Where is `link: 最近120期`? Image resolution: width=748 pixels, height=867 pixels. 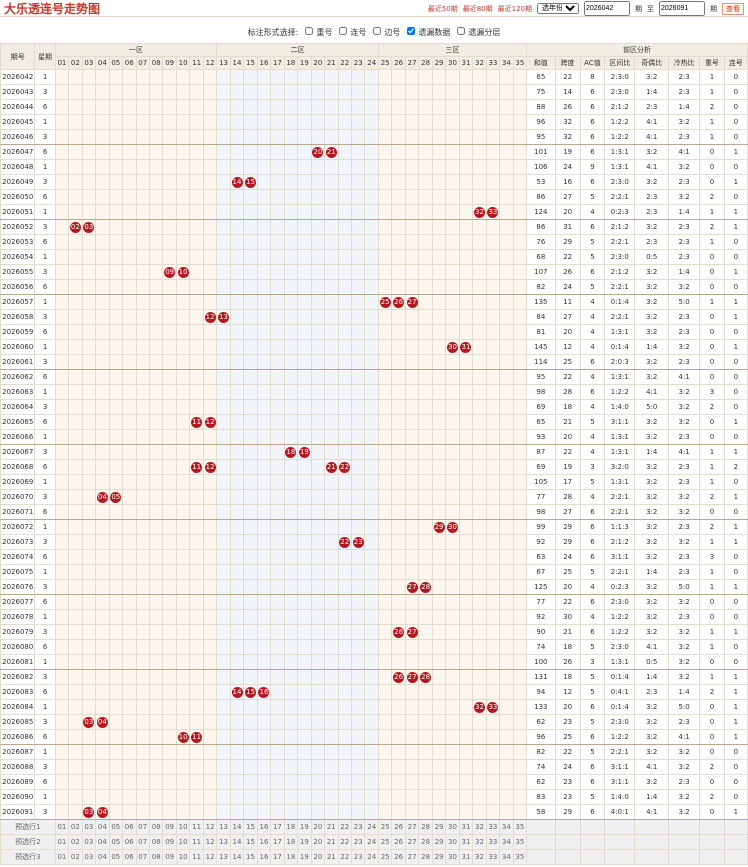 link: 最近120期 is located at coordinates (514, 8).